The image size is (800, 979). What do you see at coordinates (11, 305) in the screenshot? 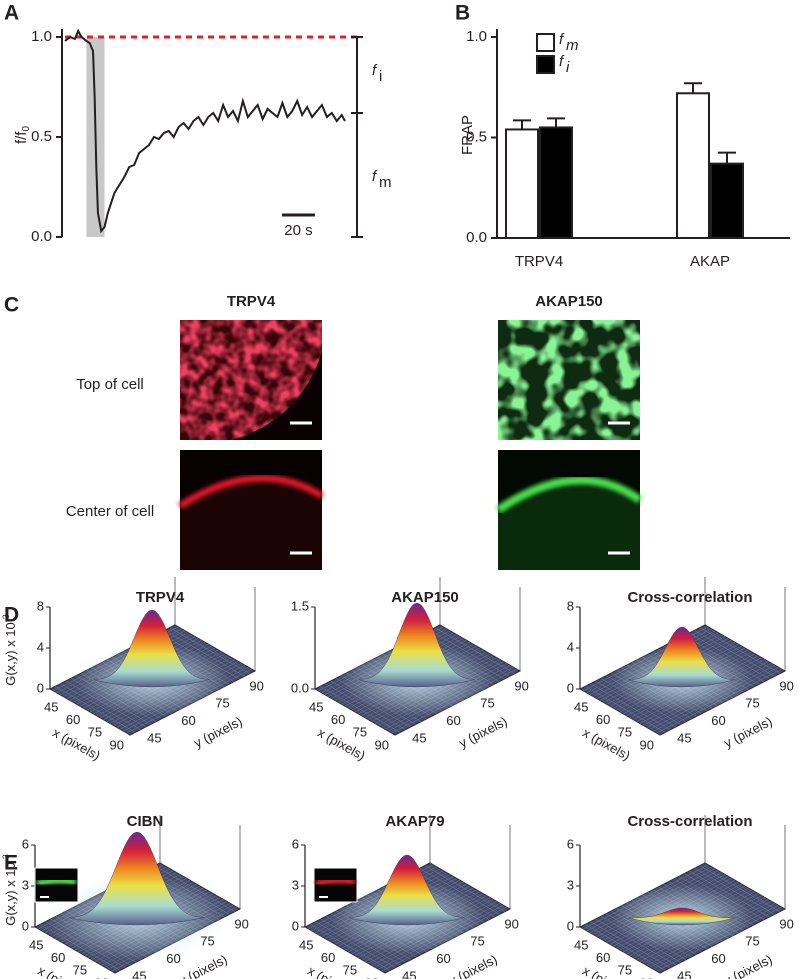
I see `panel-label: C` at bounding box center [11, 305].